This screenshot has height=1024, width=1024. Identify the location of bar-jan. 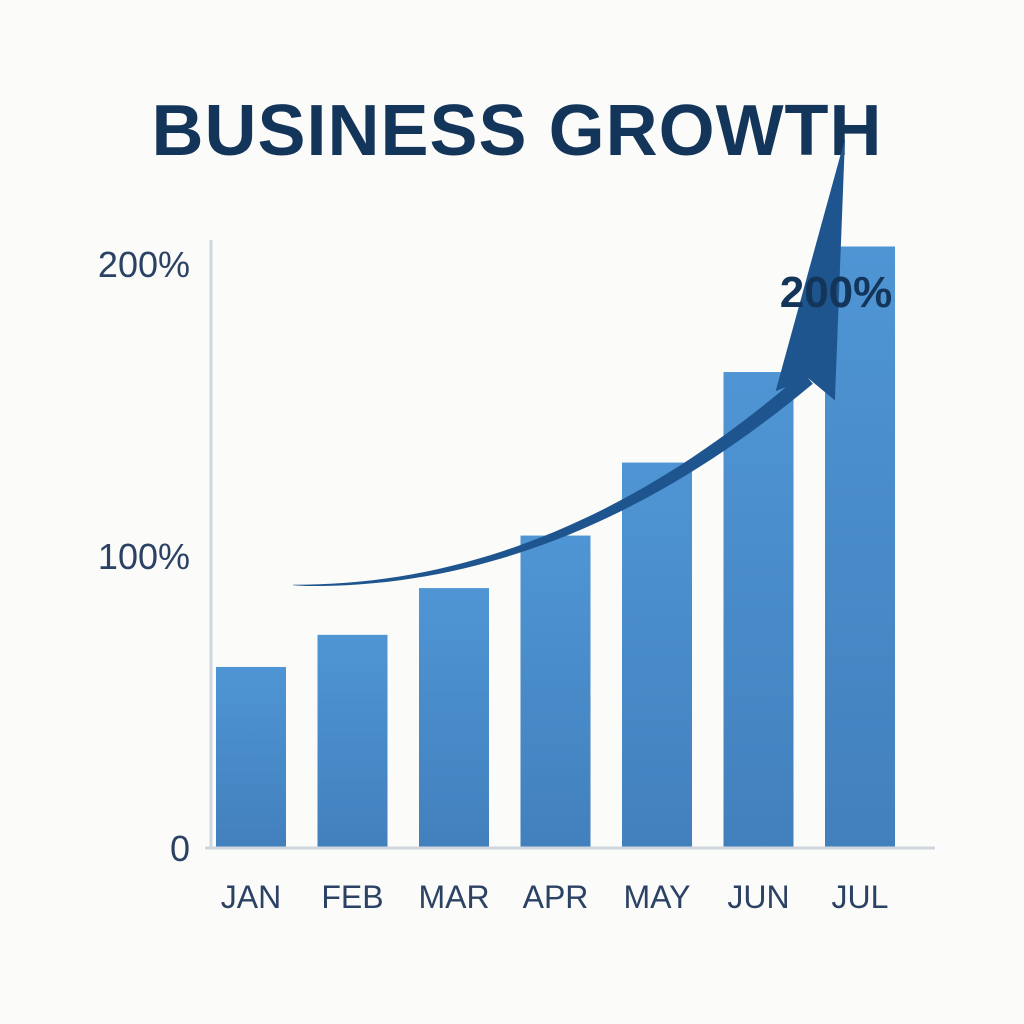
(251, 757).